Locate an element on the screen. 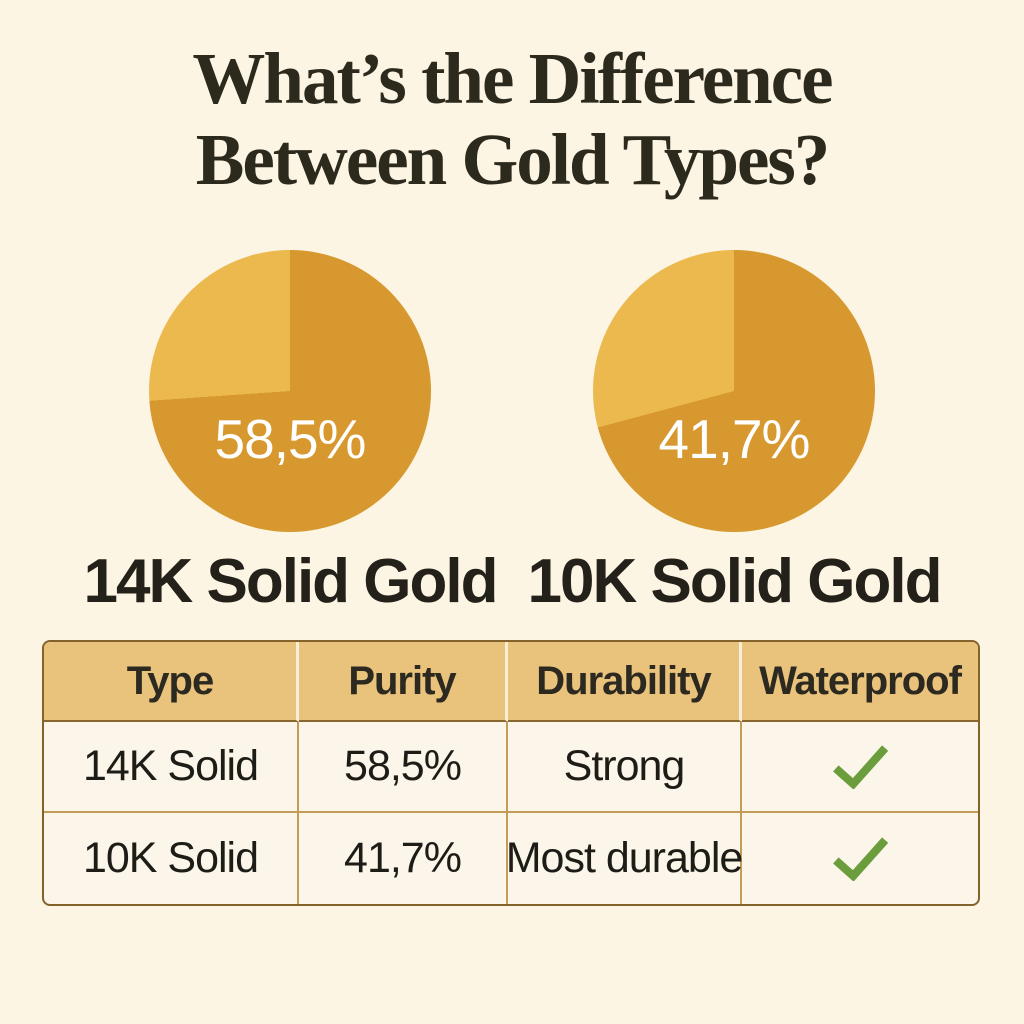 This screenshot has height=1024, width=1024. page-title-line-2: Between Gold Types? is located at coordinates (513, 159).